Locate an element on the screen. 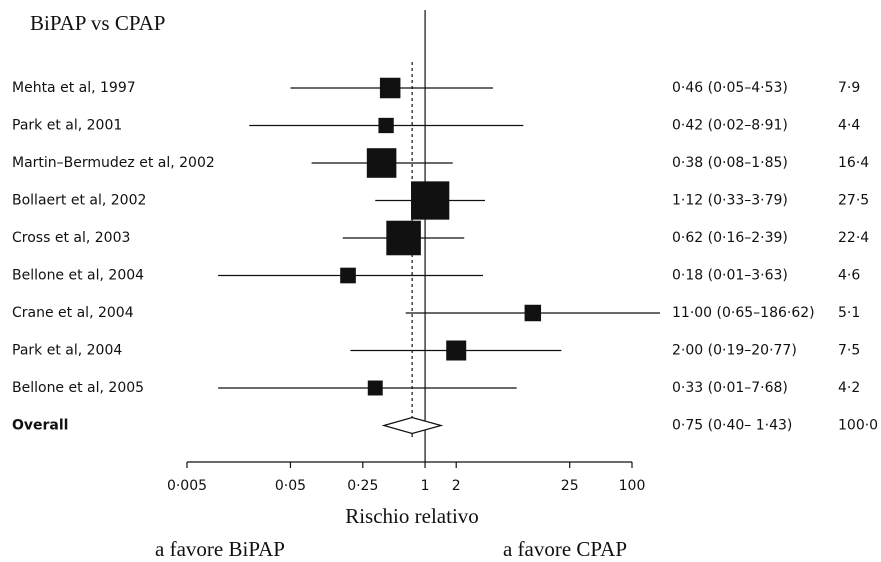 This screenshot has height=562, width=881. ci-label: 0·62 (0·16–2·39) is located at coordinates (730, 238).